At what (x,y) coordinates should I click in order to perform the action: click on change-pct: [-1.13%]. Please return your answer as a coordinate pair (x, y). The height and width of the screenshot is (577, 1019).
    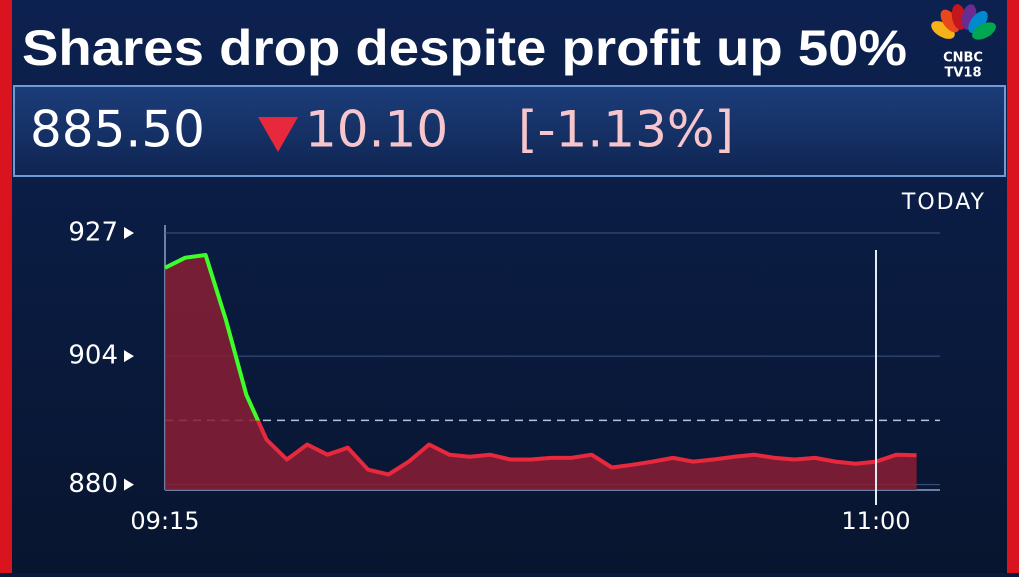
    Looking at the image, I should click on (626, 130).